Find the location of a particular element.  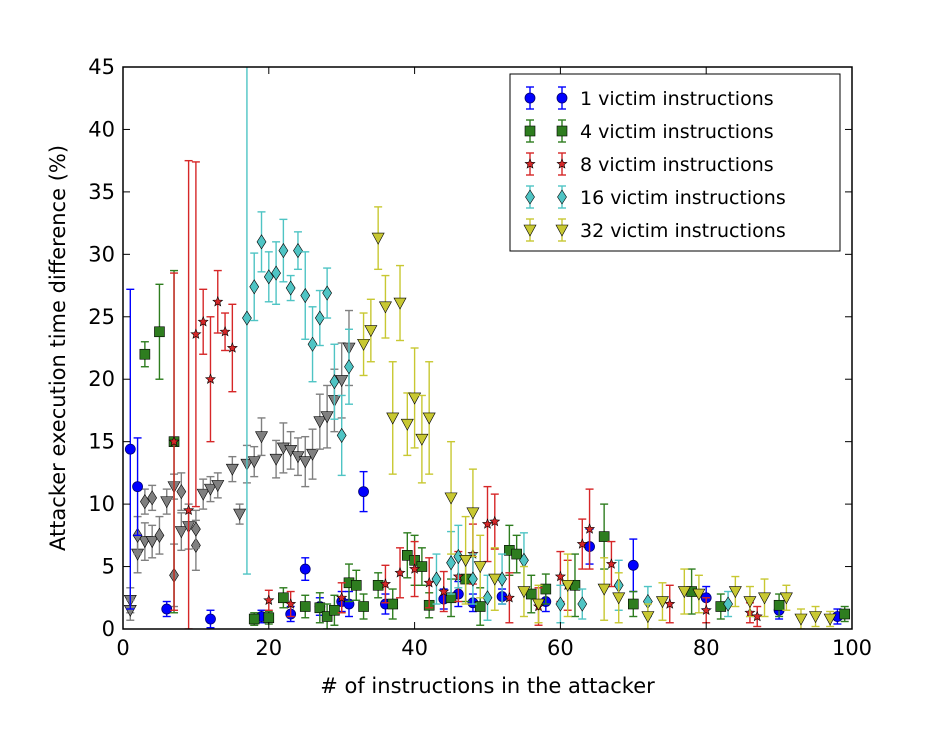

y-tick-label: 35 is located at coordinates (101, 192).